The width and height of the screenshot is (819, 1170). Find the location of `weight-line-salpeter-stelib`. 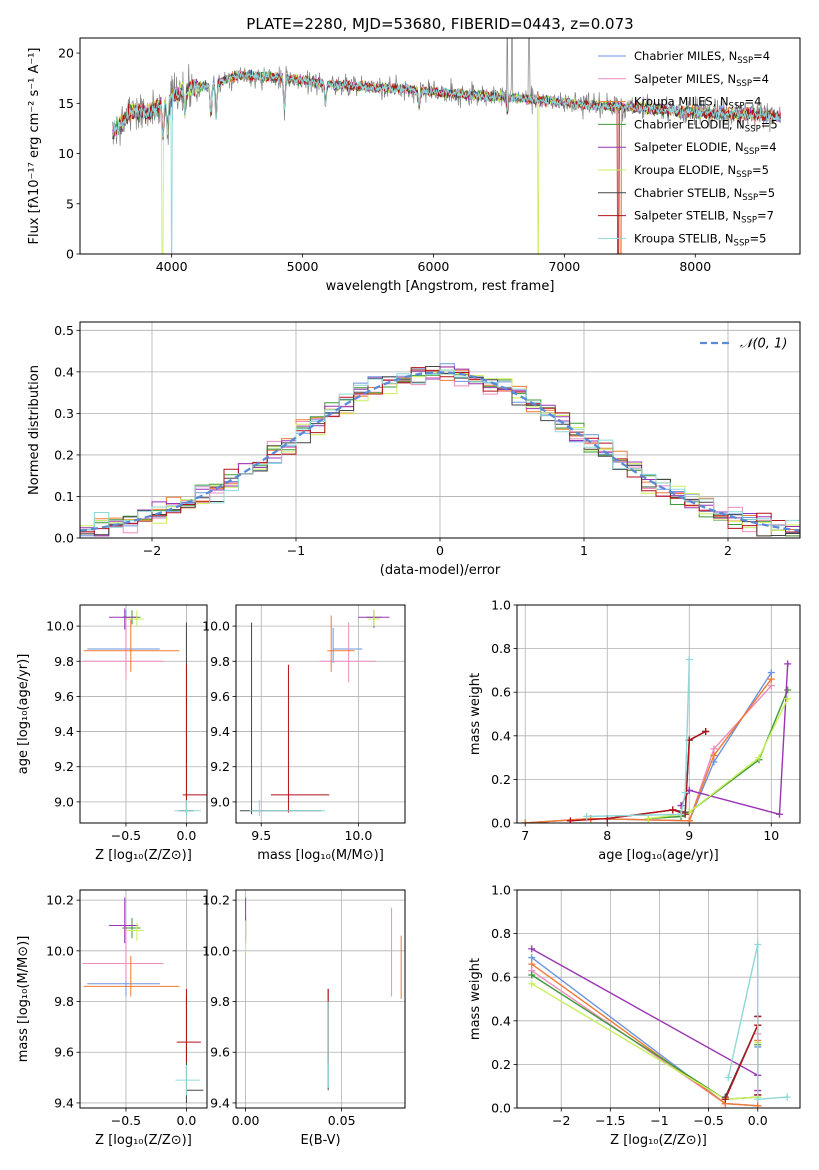

weight-line-salpeter-stelib is located at coordinates (741, 1058).